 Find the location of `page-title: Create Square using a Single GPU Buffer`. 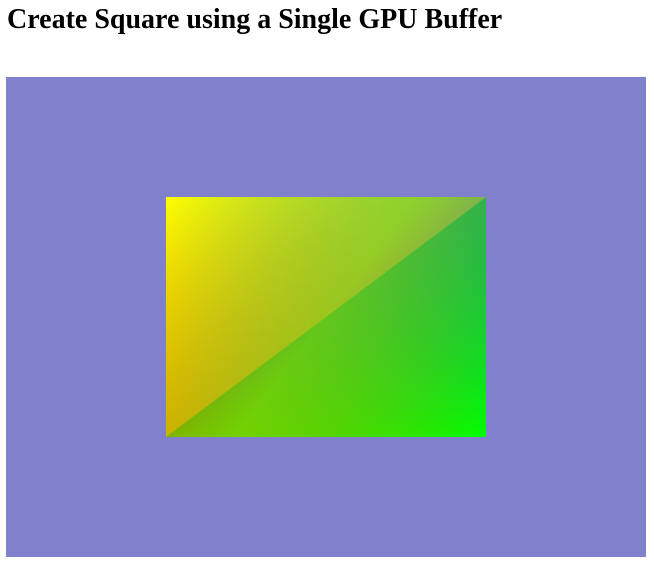

page-title: Create Square using a Single GPU Buffer is located at coordinates (255, 19).